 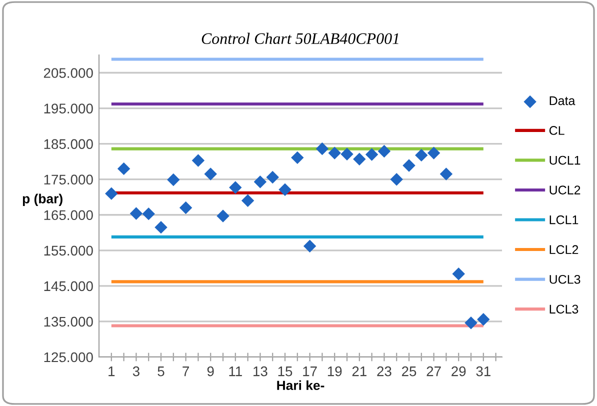 I want to click on legend-label: UCL1, so click(x=565, y=160).